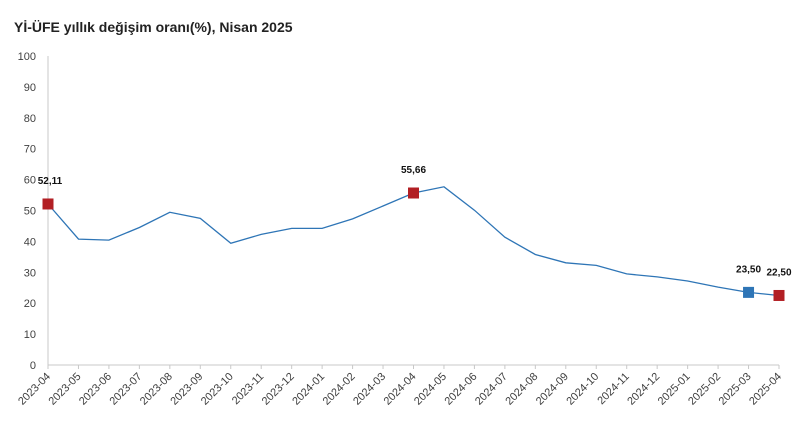 This screenshot has height=431, width=805. Describe the element at coordinates (30, 150) in the screenshot. I see `y-tick-label: 70` at that location.